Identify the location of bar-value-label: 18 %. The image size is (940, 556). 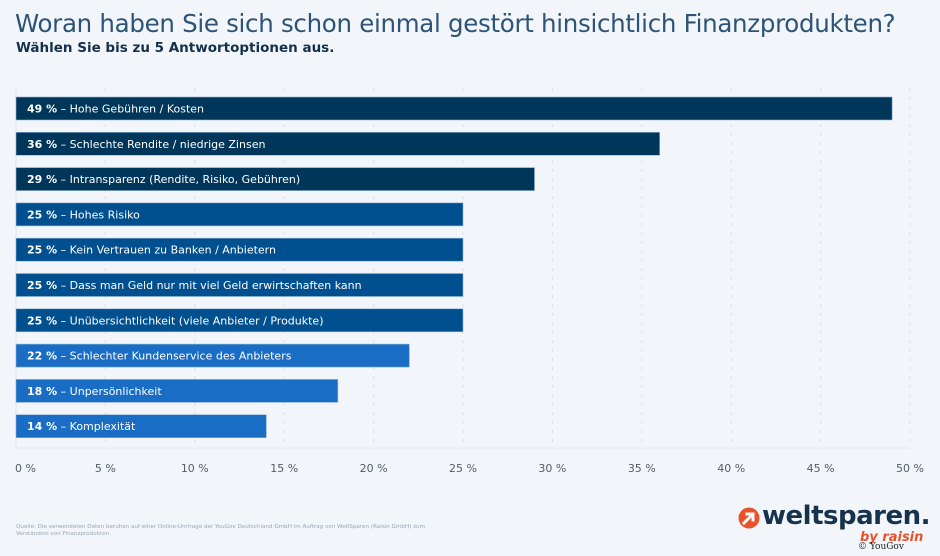
(42, 391).